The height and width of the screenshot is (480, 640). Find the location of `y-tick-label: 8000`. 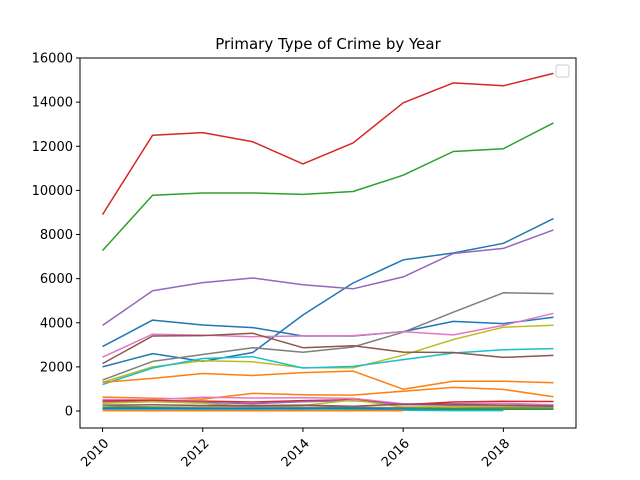

y-tick-label: 8000 is located at coordinates (56, 235).